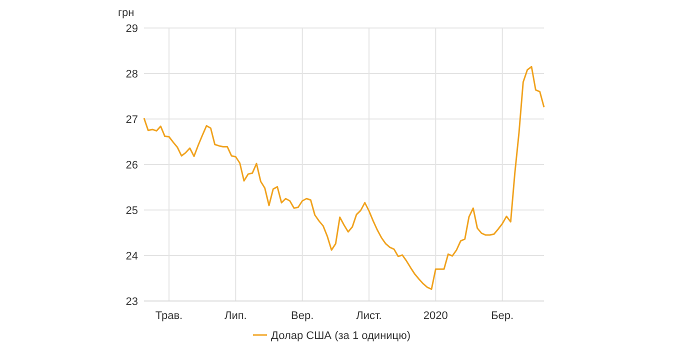 The height and width of the screenshot is (349, 700). What do you see at coordinates (302, 316) in the screenshot?
I see `x-tick-label: Вер.` at bounding box center [302, 316].